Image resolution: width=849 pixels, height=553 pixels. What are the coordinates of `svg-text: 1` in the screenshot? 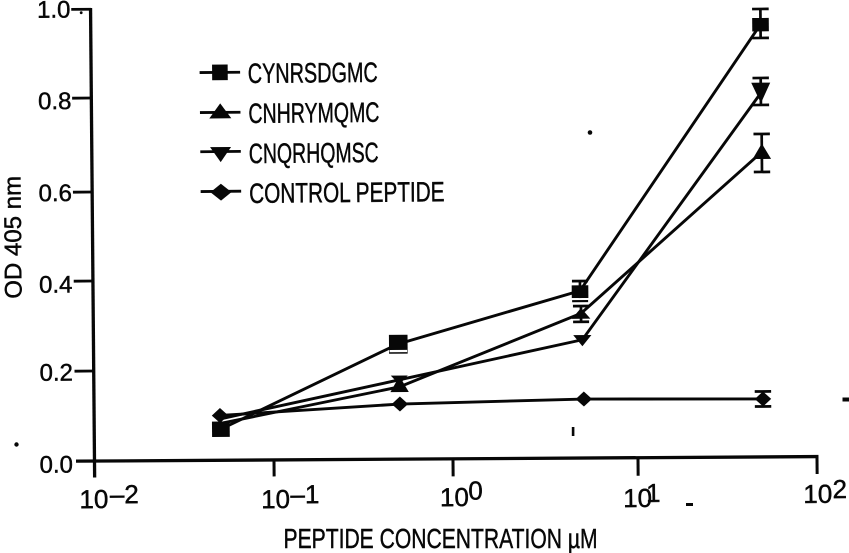 It's located at (653, 493).